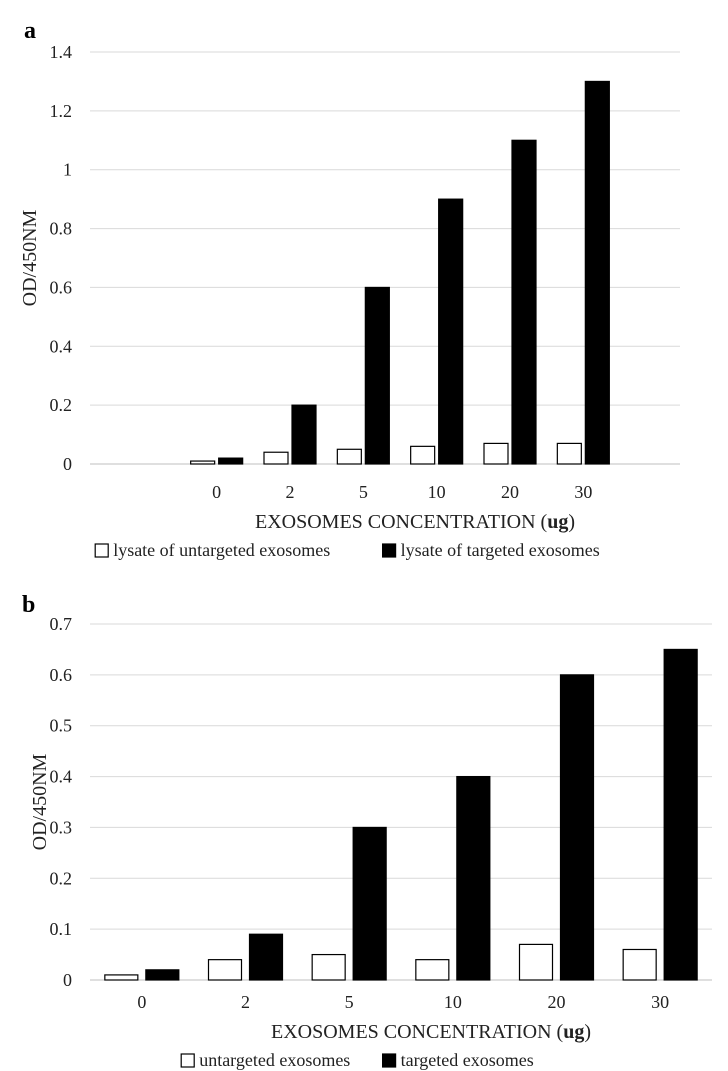  What do you see at coordinates (61, 929) in the screenshot?
I see `y-tick-label: 0.1` at bounding box center [61, 929].